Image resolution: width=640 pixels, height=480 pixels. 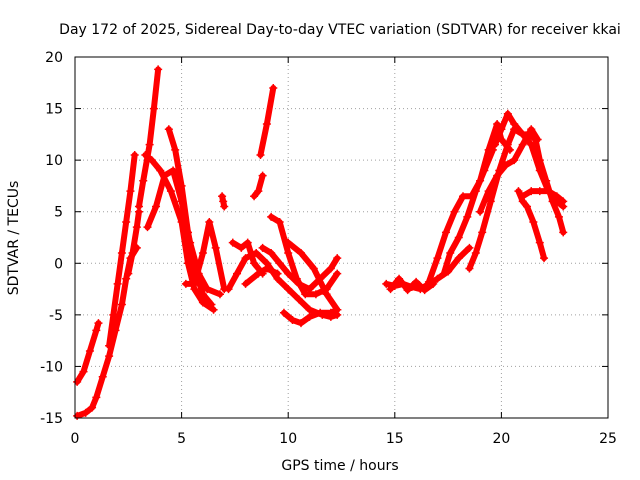 What do you see at coordinates (501, 439) in the screenshot?
I see `x-tick-label: 20` at bounding box center [501, 439].